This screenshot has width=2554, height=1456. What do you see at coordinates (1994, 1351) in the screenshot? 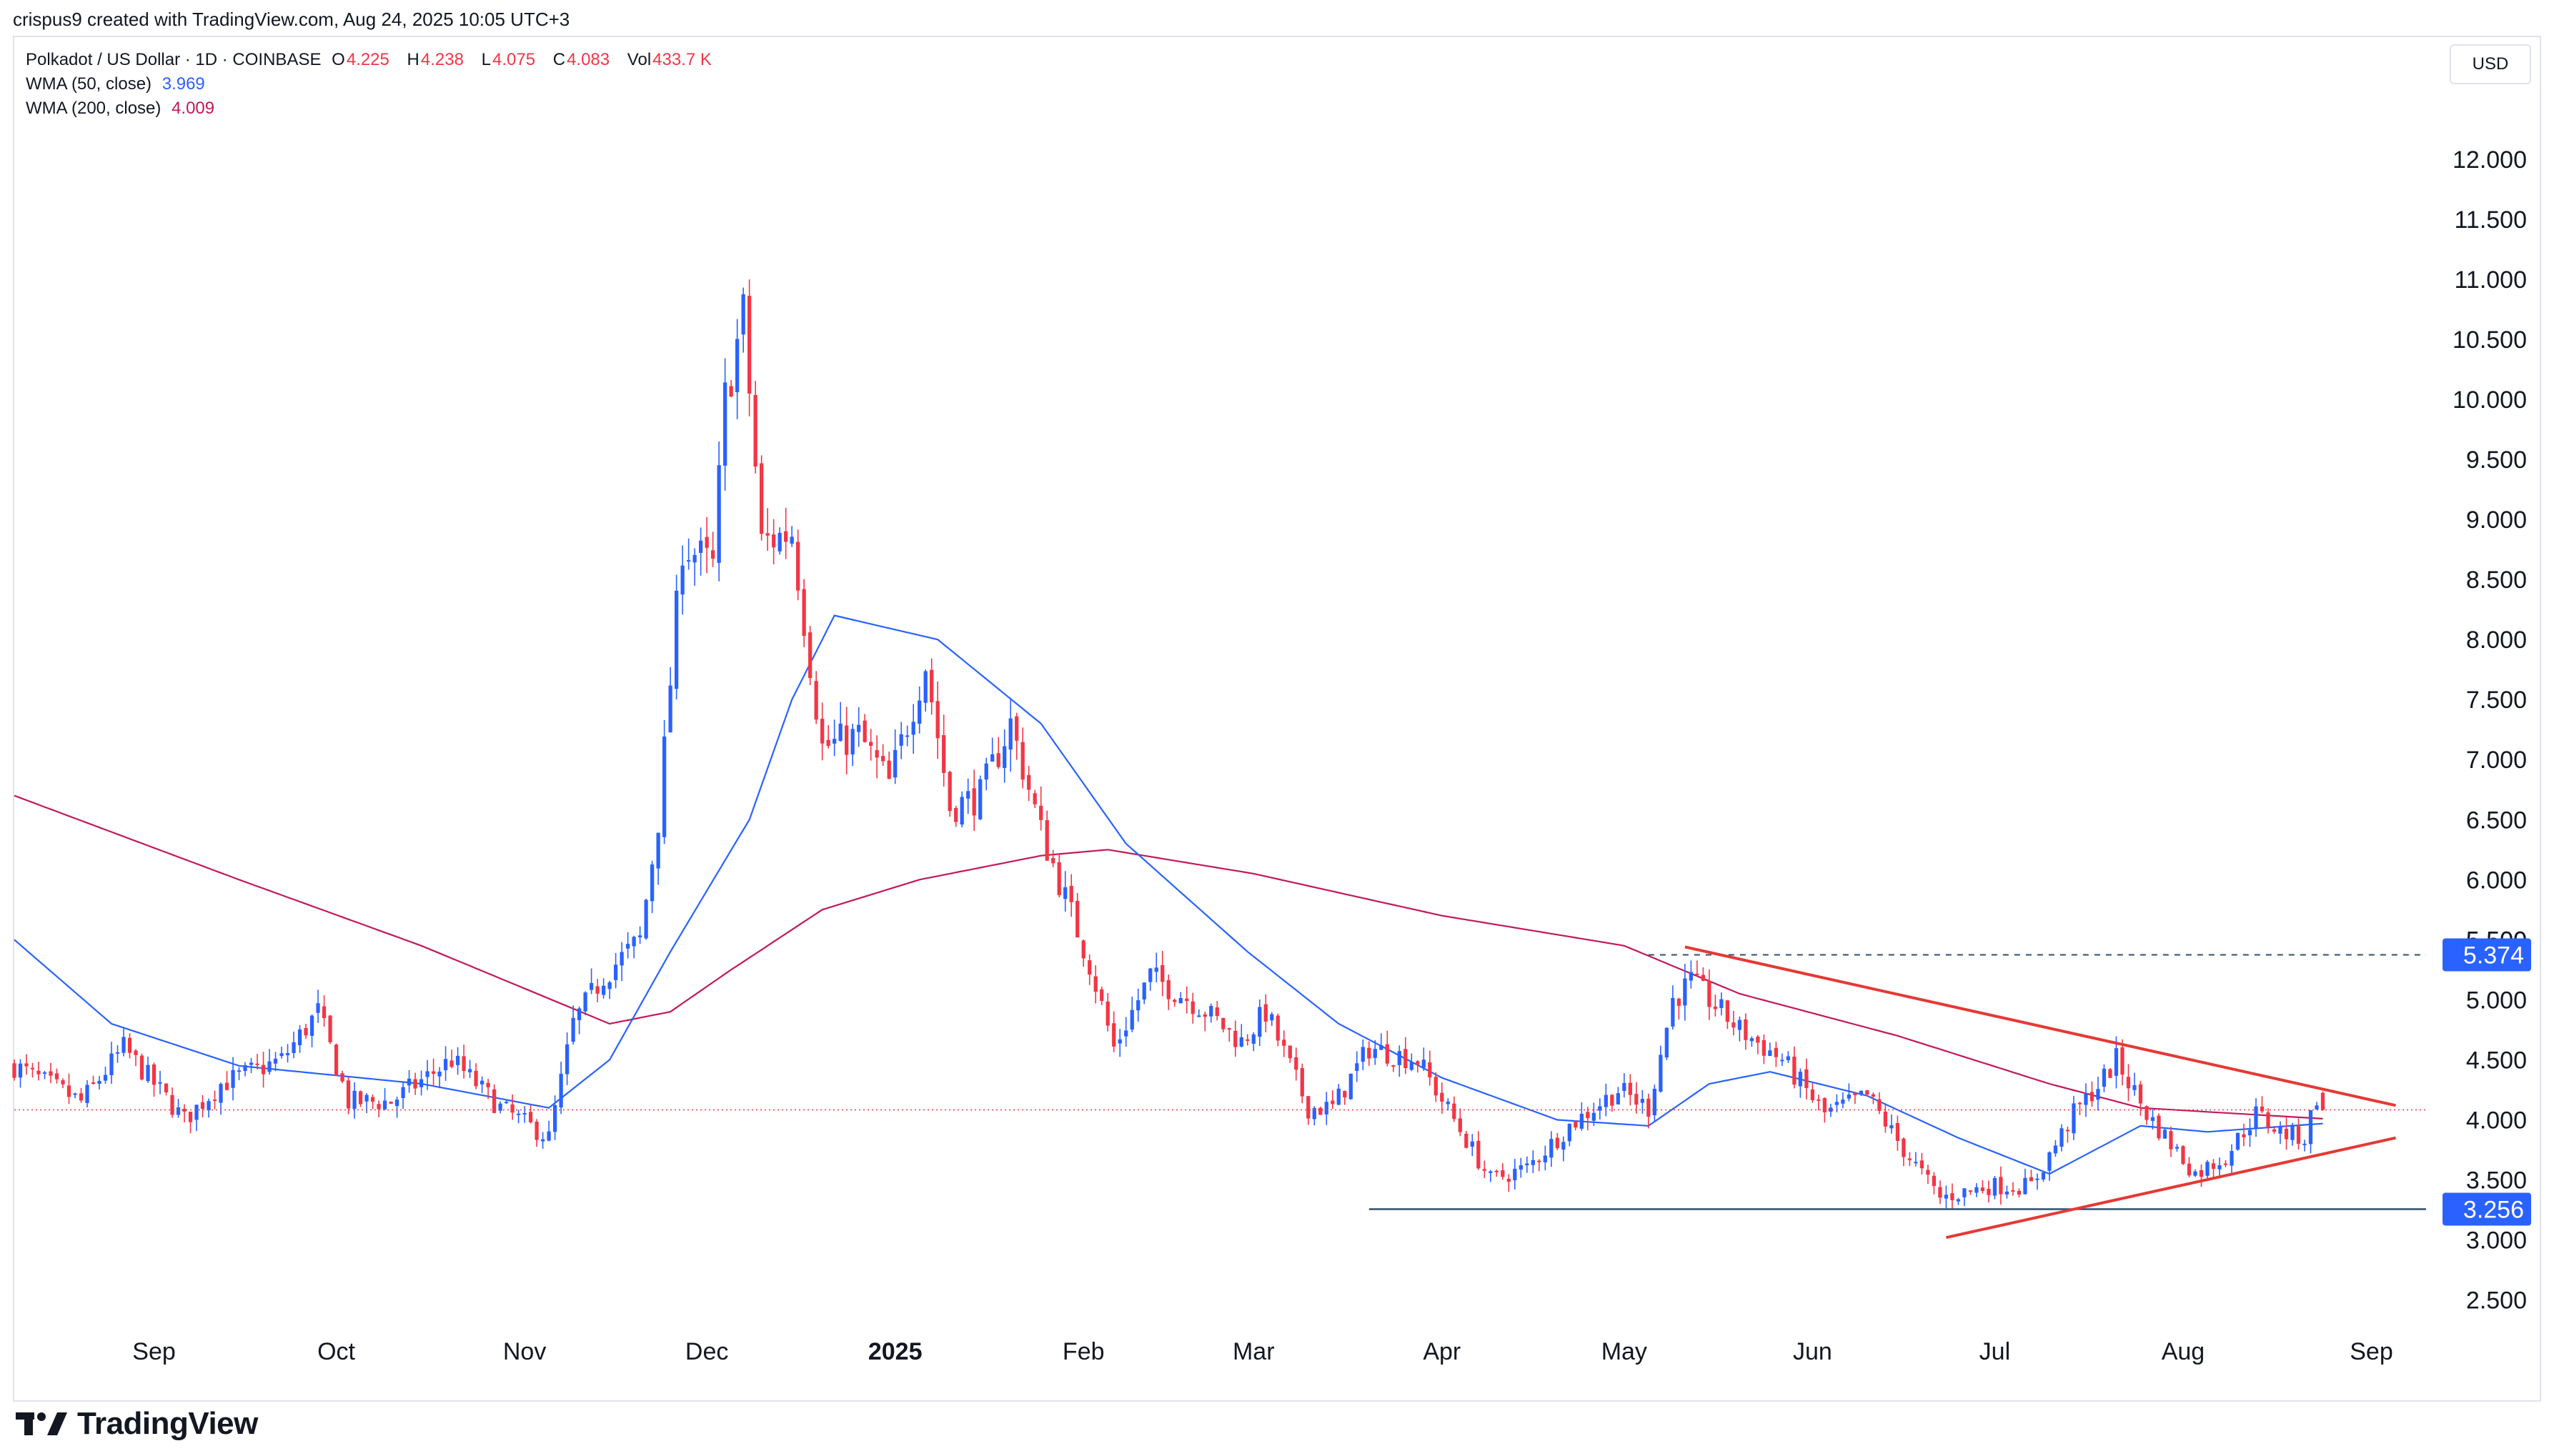
I see `x-tick-label: Jul` at bounding box center [1994, 1351].